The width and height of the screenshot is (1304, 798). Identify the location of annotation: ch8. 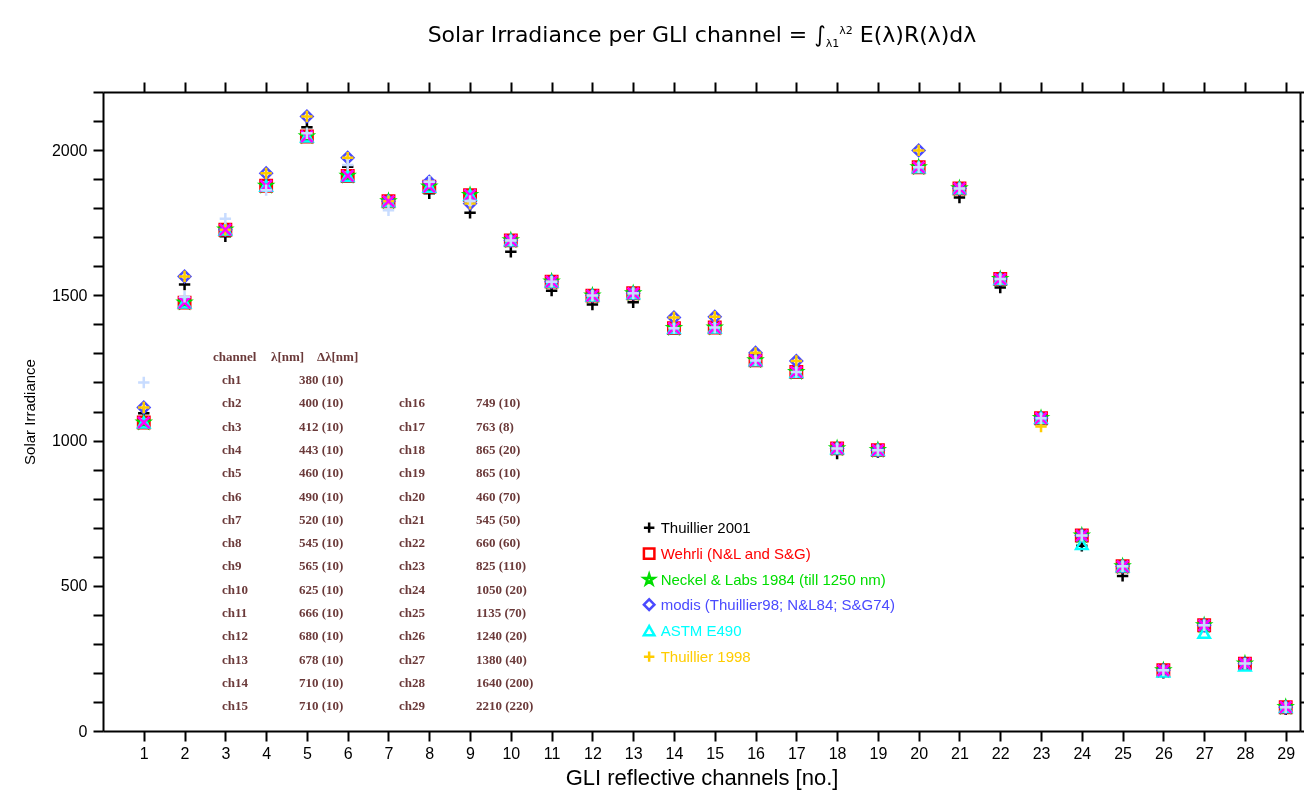
(232, 543).